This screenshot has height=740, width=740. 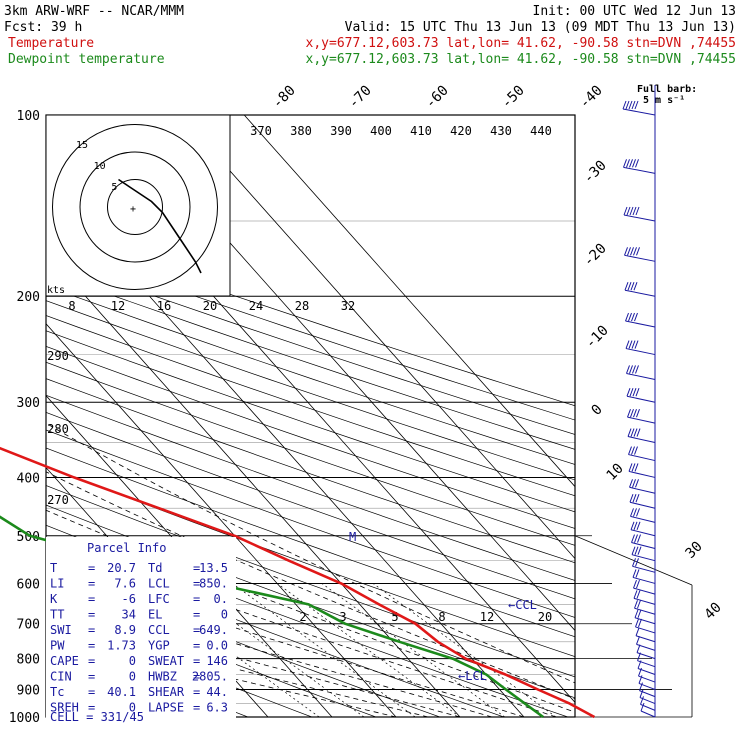 What do you see at coordinates (43, 27) in the screenshot?
I see `forecast-hour: Fcst: 39 h` at bounding box center [43, 27].